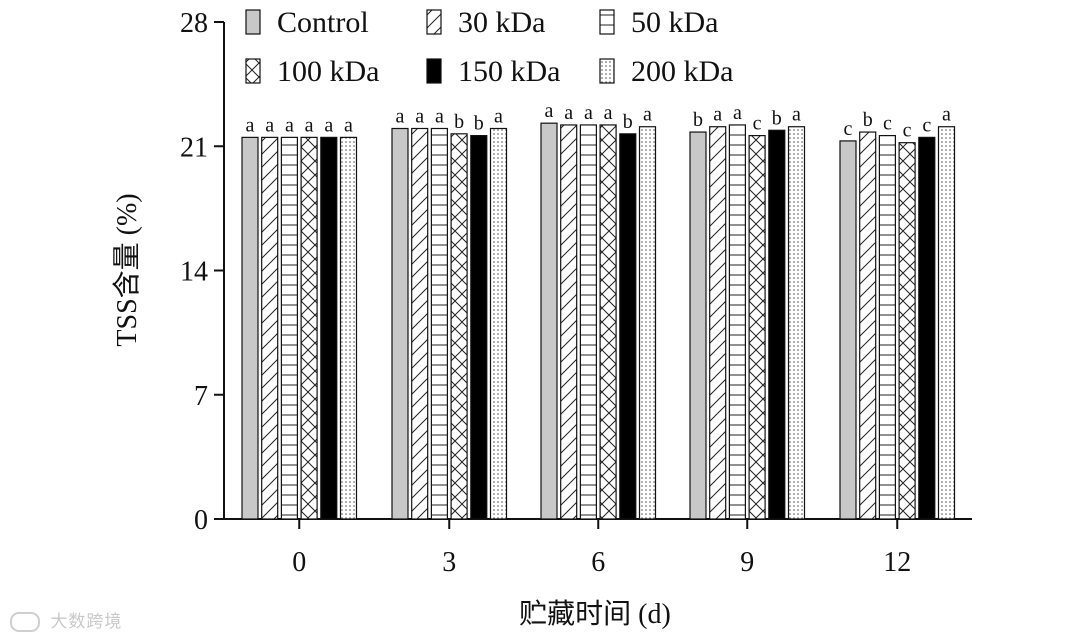 This screenshot has width=1080, height=639. I want to click on y-tick-label: 14, so click(194, 272).